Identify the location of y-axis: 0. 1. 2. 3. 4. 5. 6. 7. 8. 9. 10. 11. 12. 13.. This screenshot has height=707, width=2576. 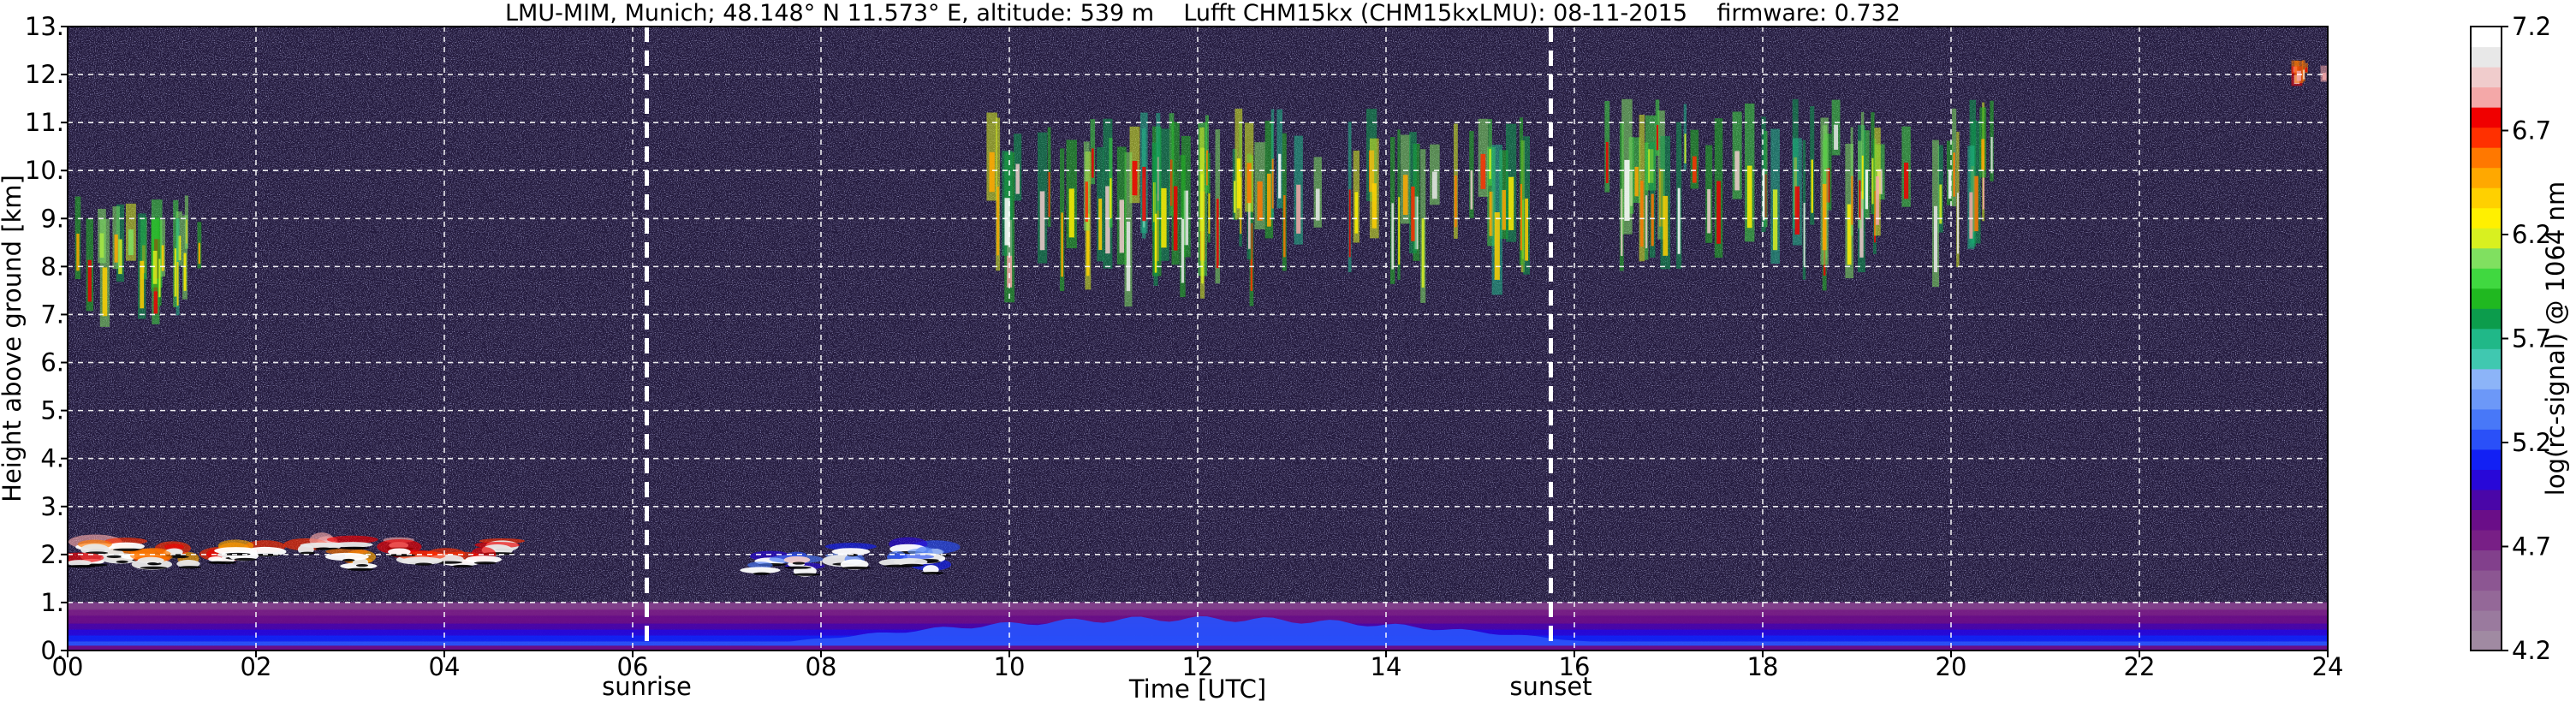
(46, 338).